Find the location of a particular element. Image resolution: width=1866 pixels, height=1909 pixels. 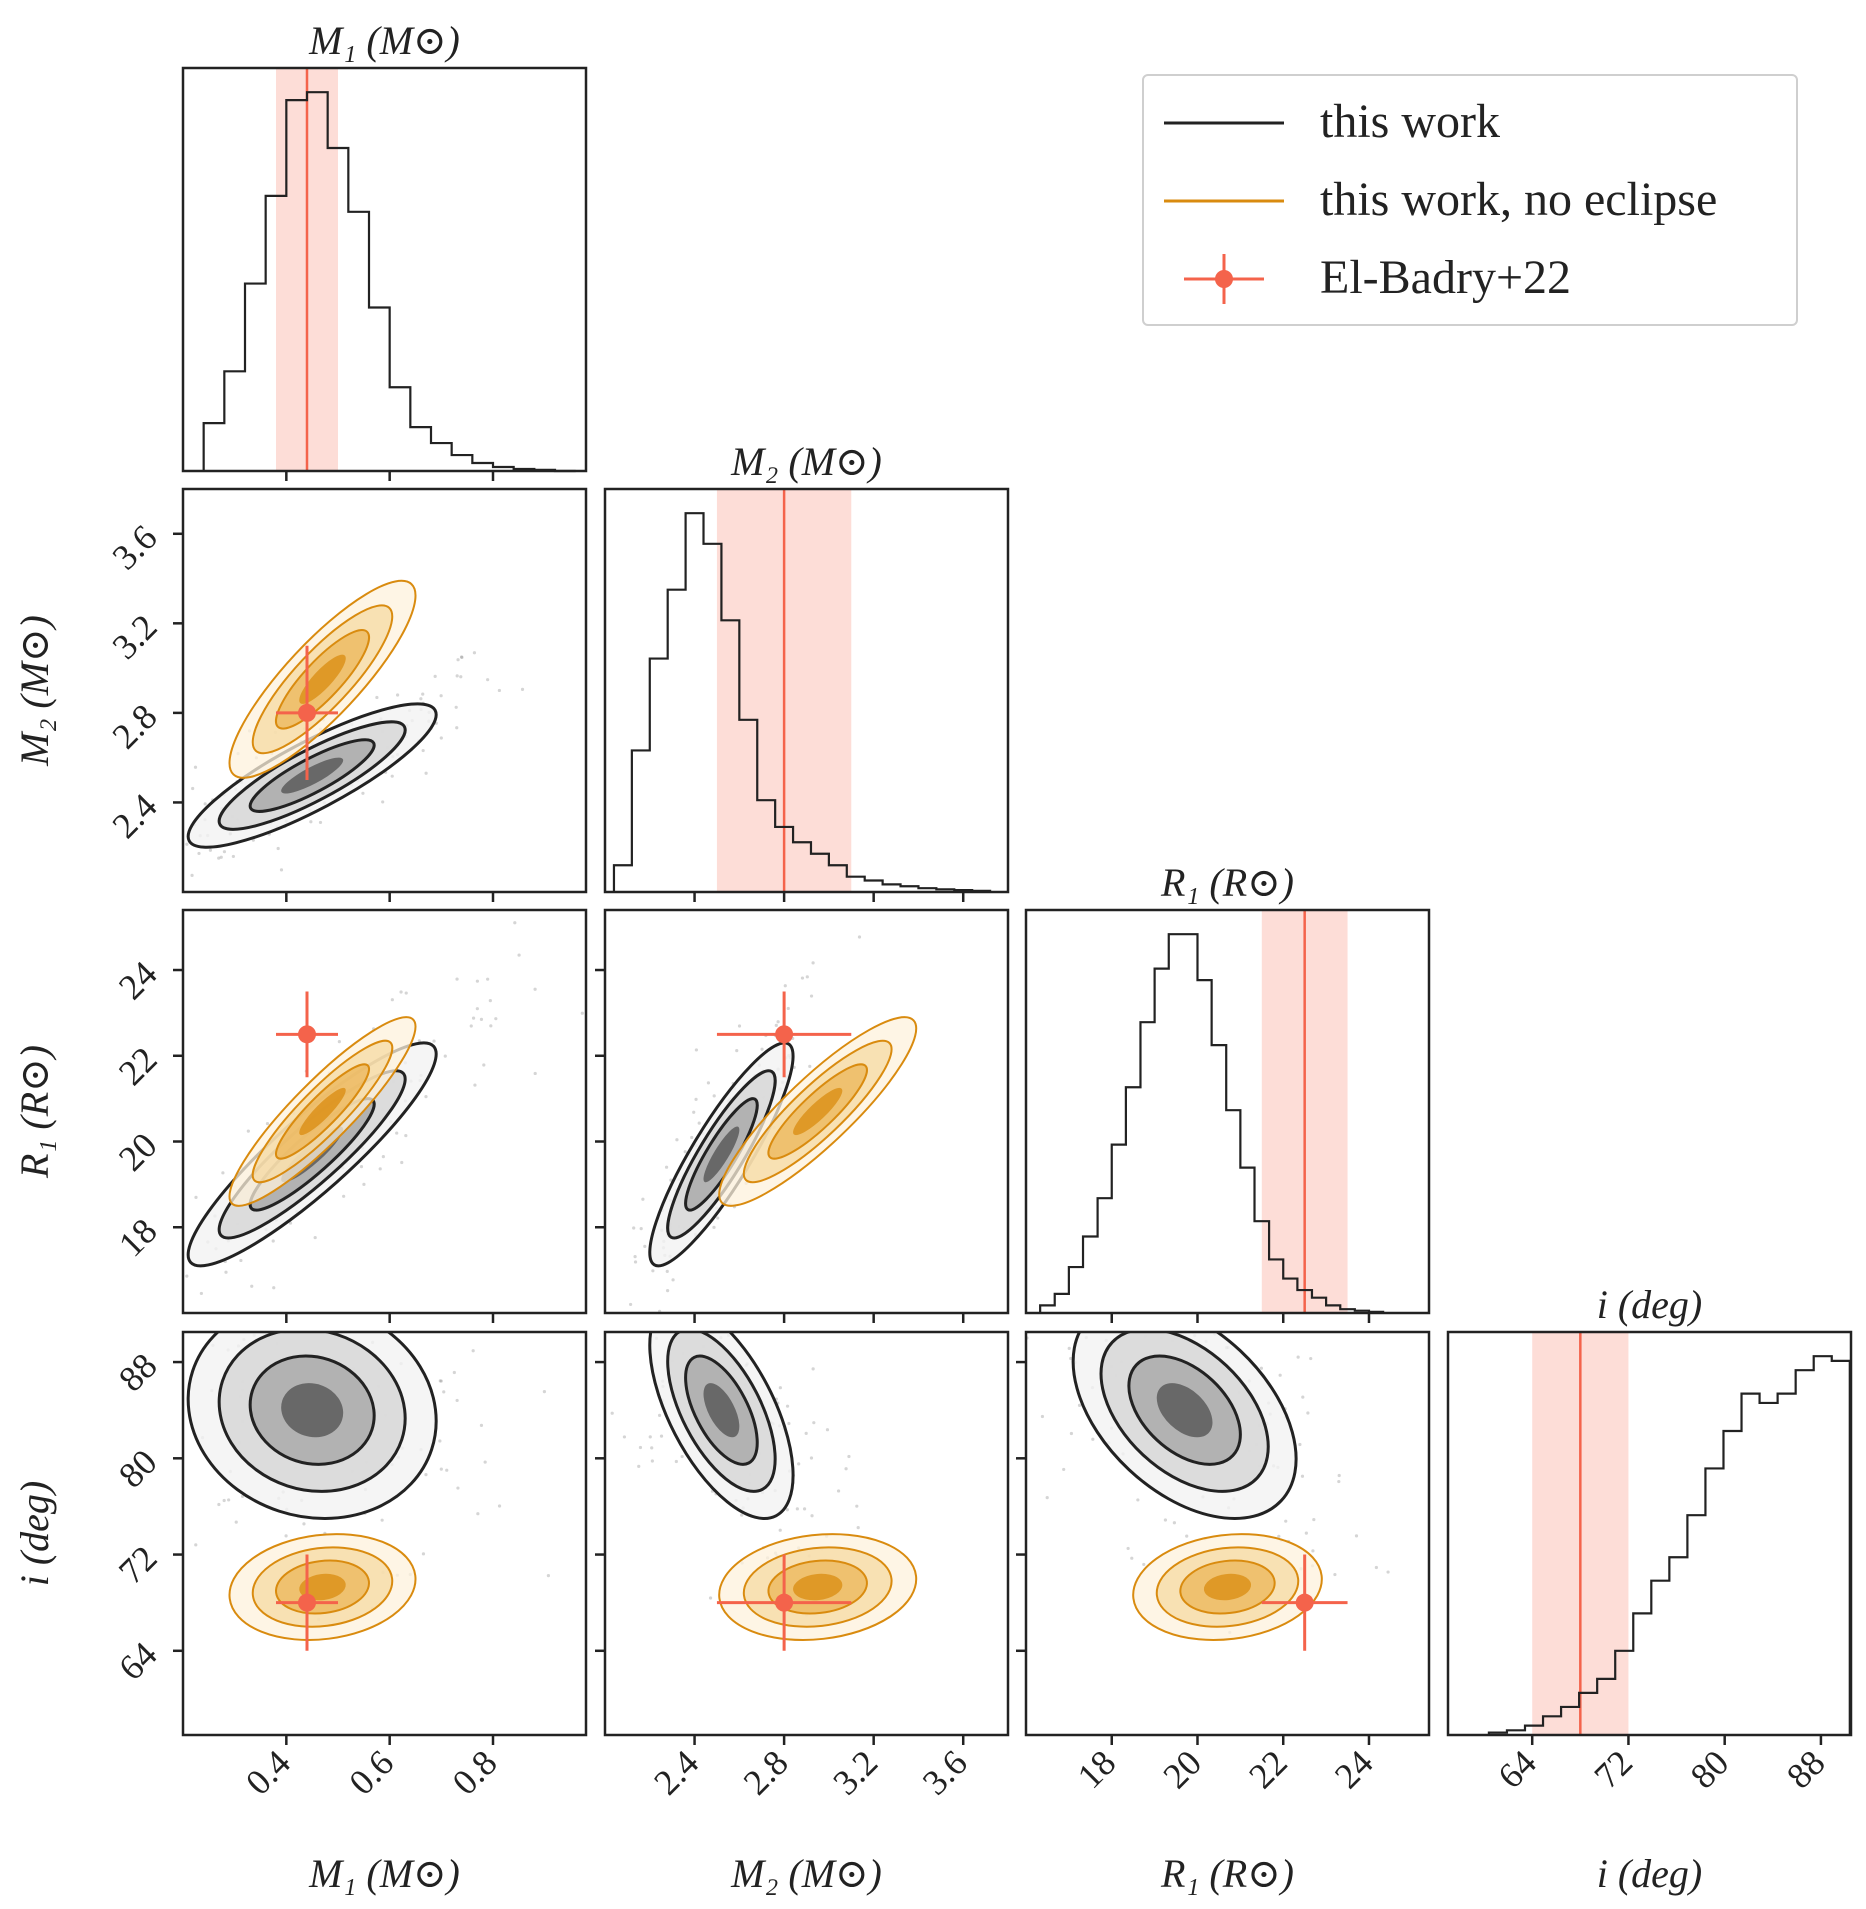

panel-frame is located at coordinates (384, 1533).